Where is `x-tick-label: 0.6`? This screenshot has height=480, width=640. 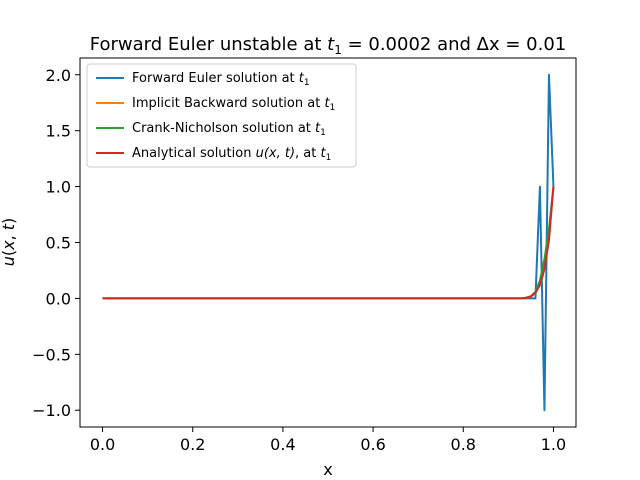 x-tick-label: 0.6 is located at coordinates (372, 444).